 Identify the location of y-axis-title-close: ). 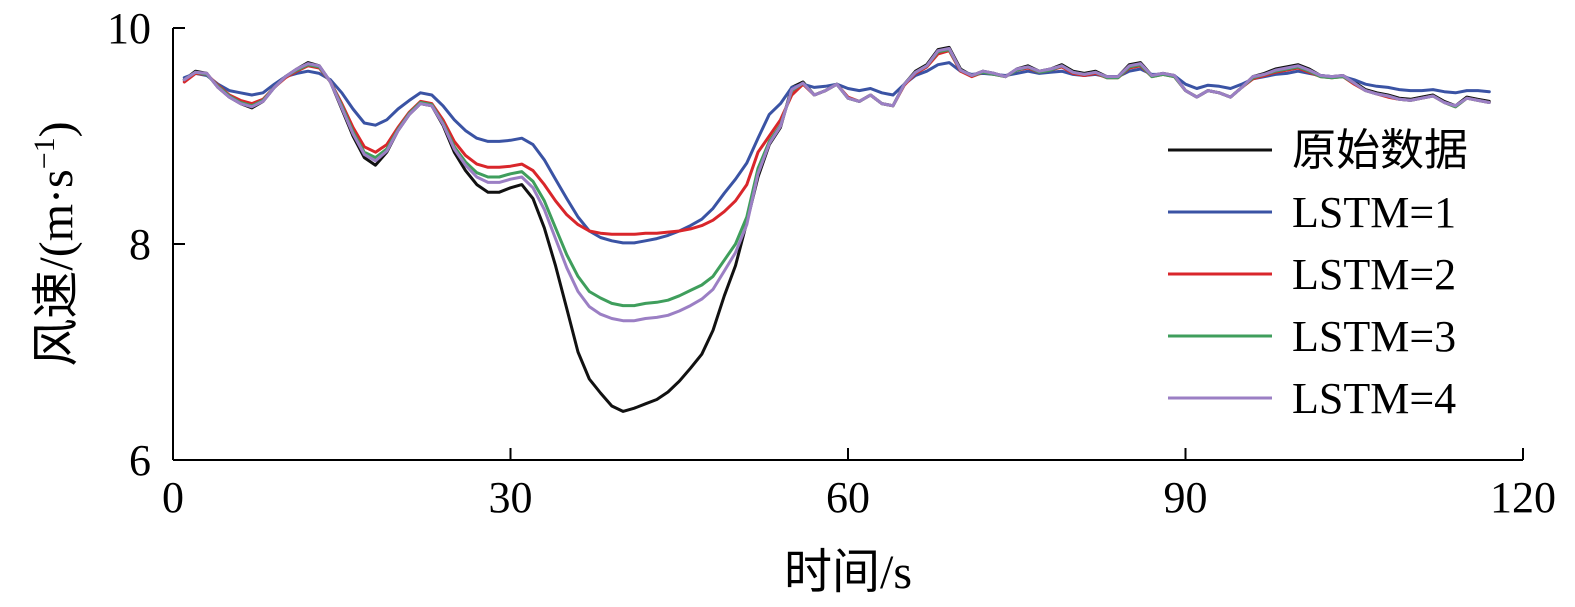
(56, 129).